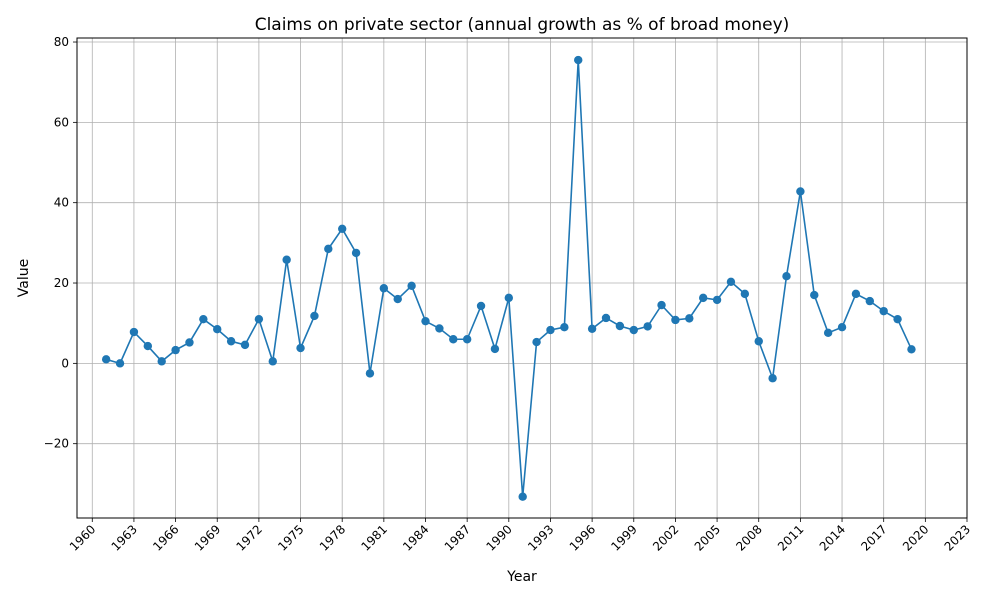 The image size is (1000, 600). Describe the element at coordinates (61, 122) in the screenshot. I see `y-tick-label: 60` at that location.